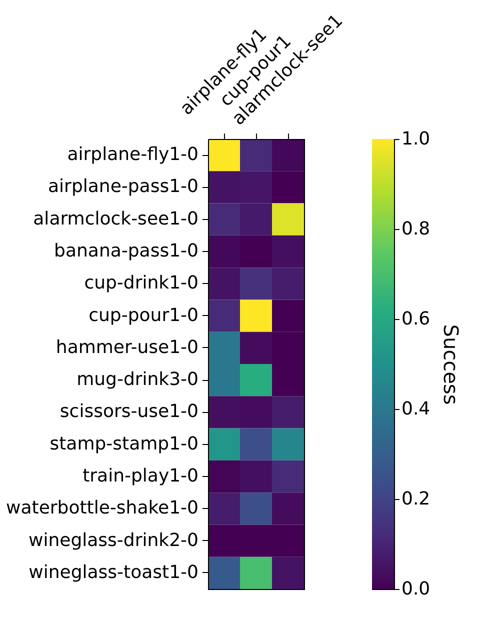  What do you see at coordinates (416, 229) in the screenshot?
I see `color-bar-label: 0.8` at bounding box center [416, 229].